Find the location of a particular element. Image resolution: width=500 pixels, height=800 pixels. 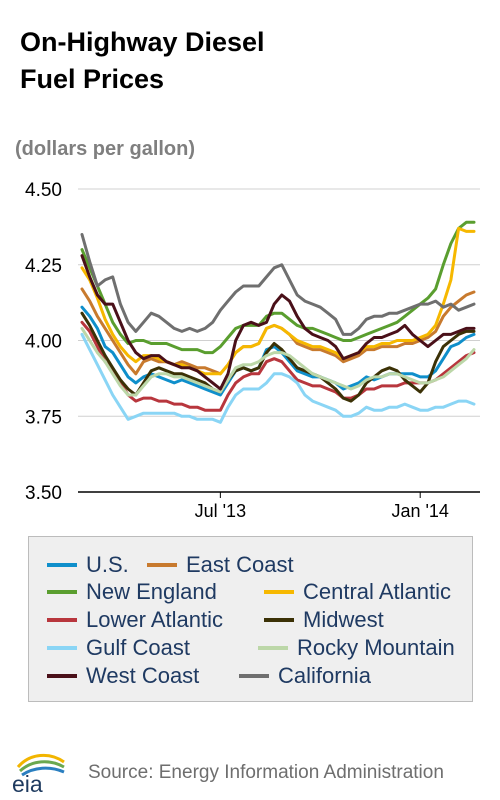

x-tick-label: Jan '14 is located at coordinates (419, 511).